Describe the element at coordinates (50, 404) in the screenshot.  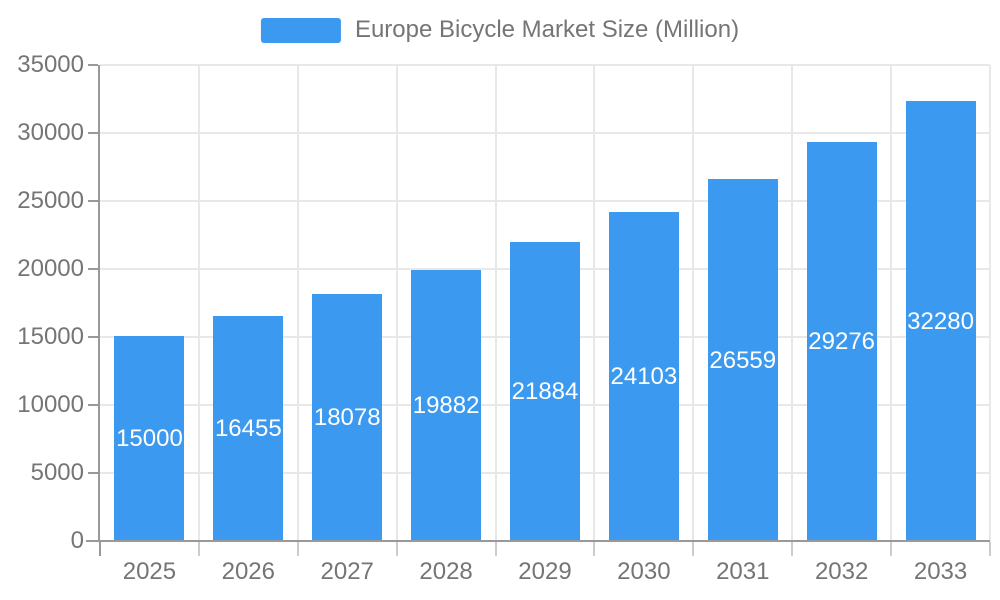
I see `y-axis-label: 10000` at that location.